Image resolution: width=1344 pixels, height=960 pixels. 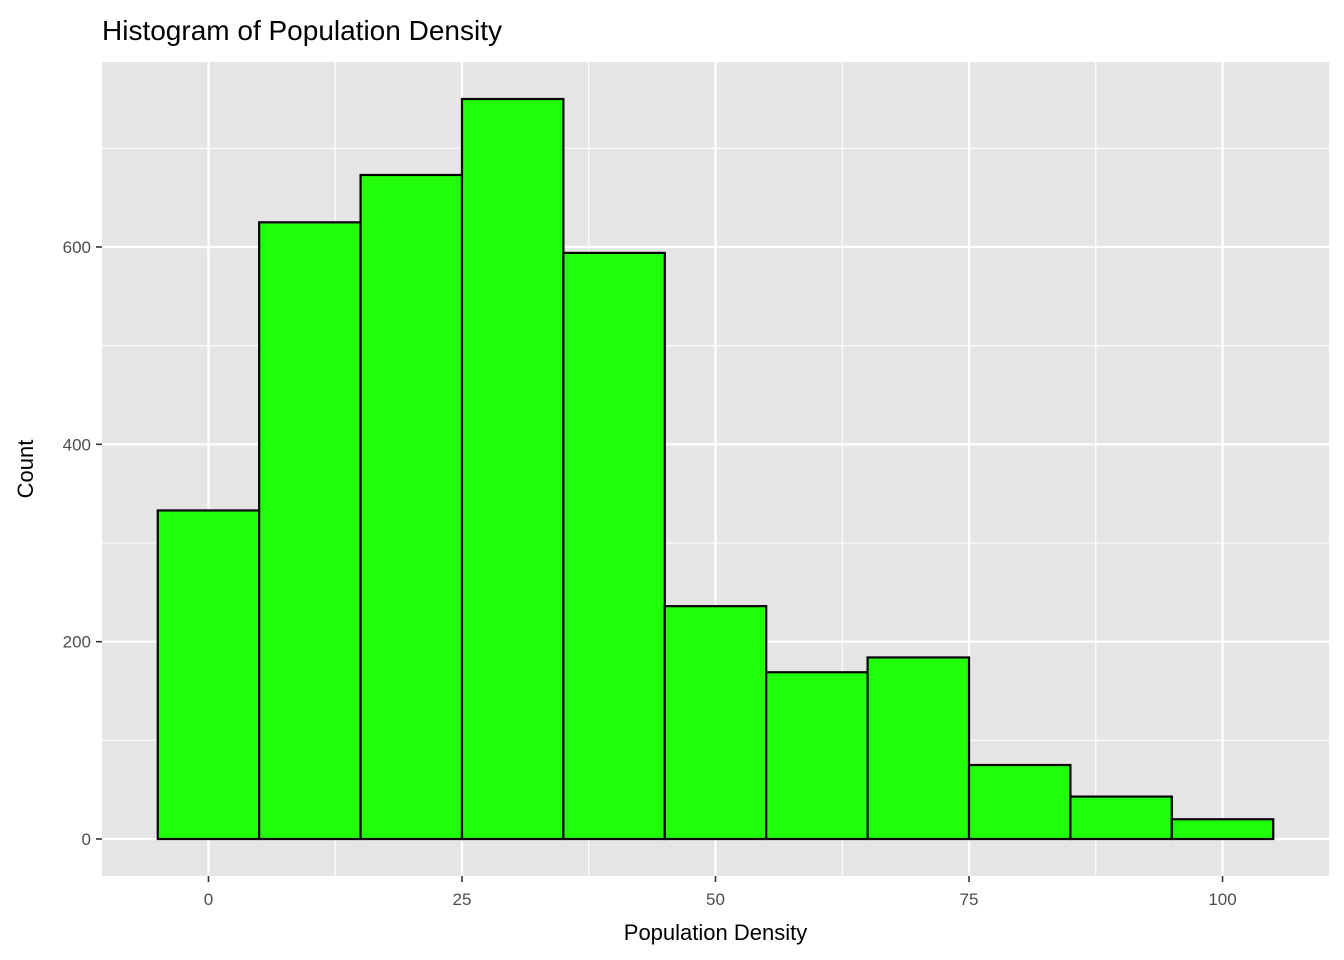 I want to click on y-tick-label: 0, so click(x=86, y=839).